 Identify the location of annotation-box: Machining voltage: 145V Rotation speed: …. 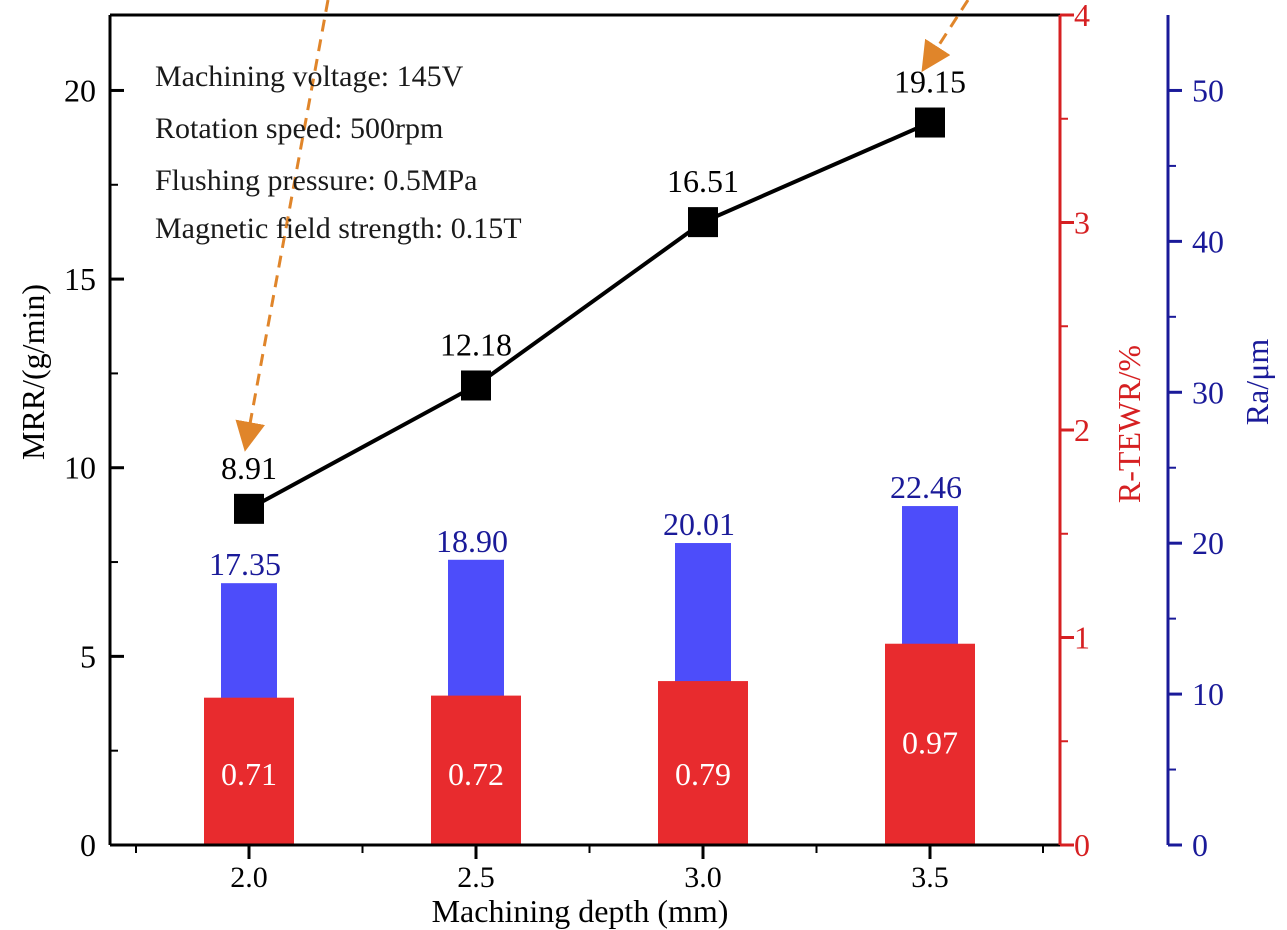
(338, 152).